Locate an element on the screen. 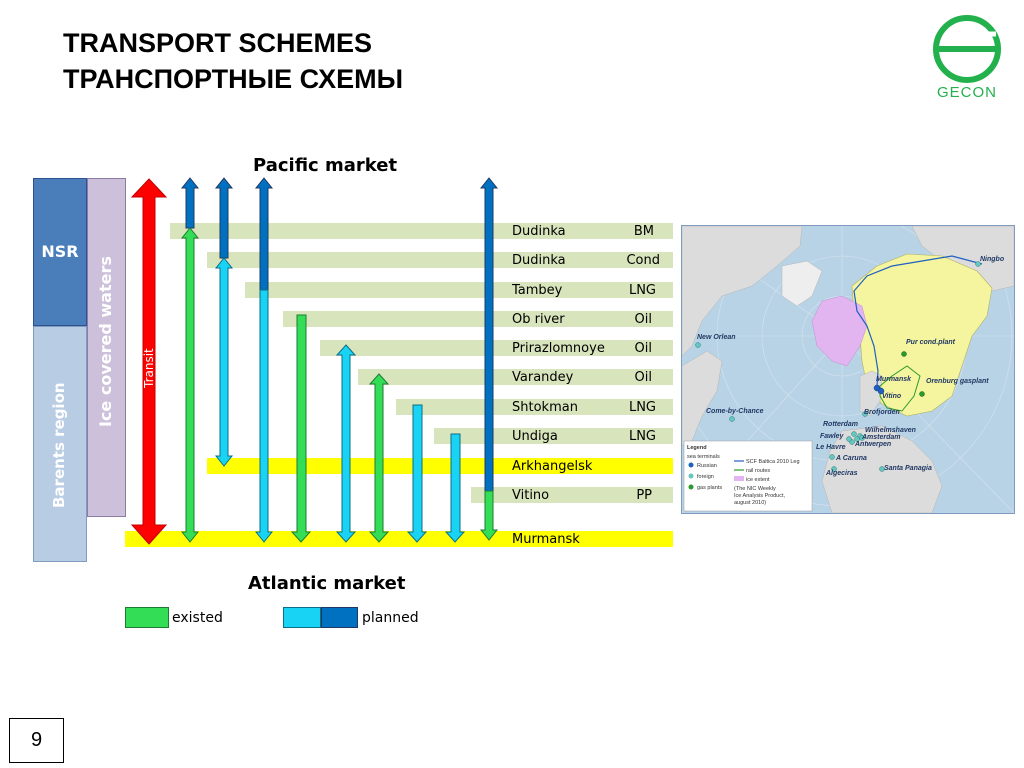 Image resolution: width=1024 pixels, height=768 pixels. map-legend-item: sea terminals is located at coordinates (703, 457).